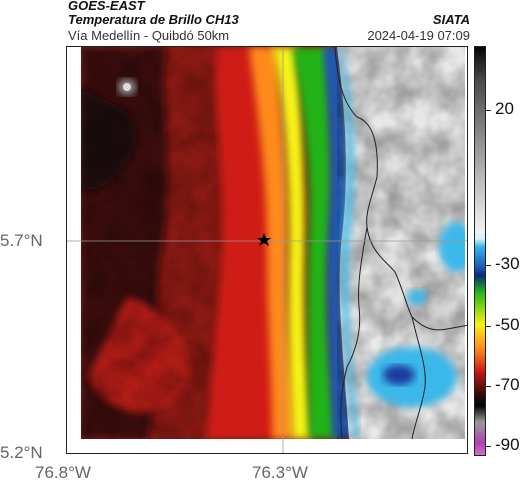 The height and width of the screenshot is (491, 526). What do you see at coordinates (153, 19) in the screenshot?
I see `product-title: Temperatura de Brillo CH13` at bounding box center [153, 19].